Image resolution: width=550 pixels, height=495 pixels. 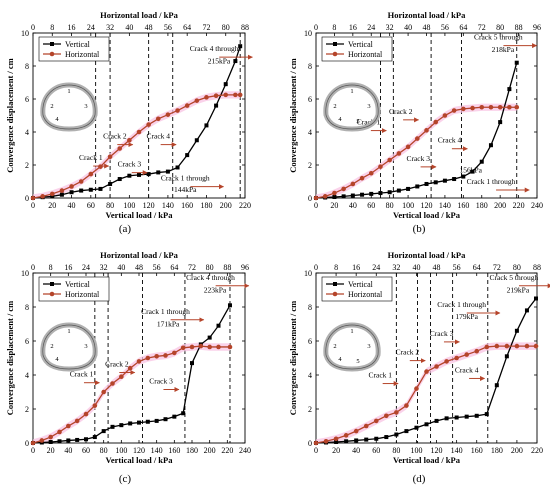 What do you see at coordinates (518, 290) in the screenshot?
I see `crack-annotation: 219kPa` at bounding box center [518, 290].